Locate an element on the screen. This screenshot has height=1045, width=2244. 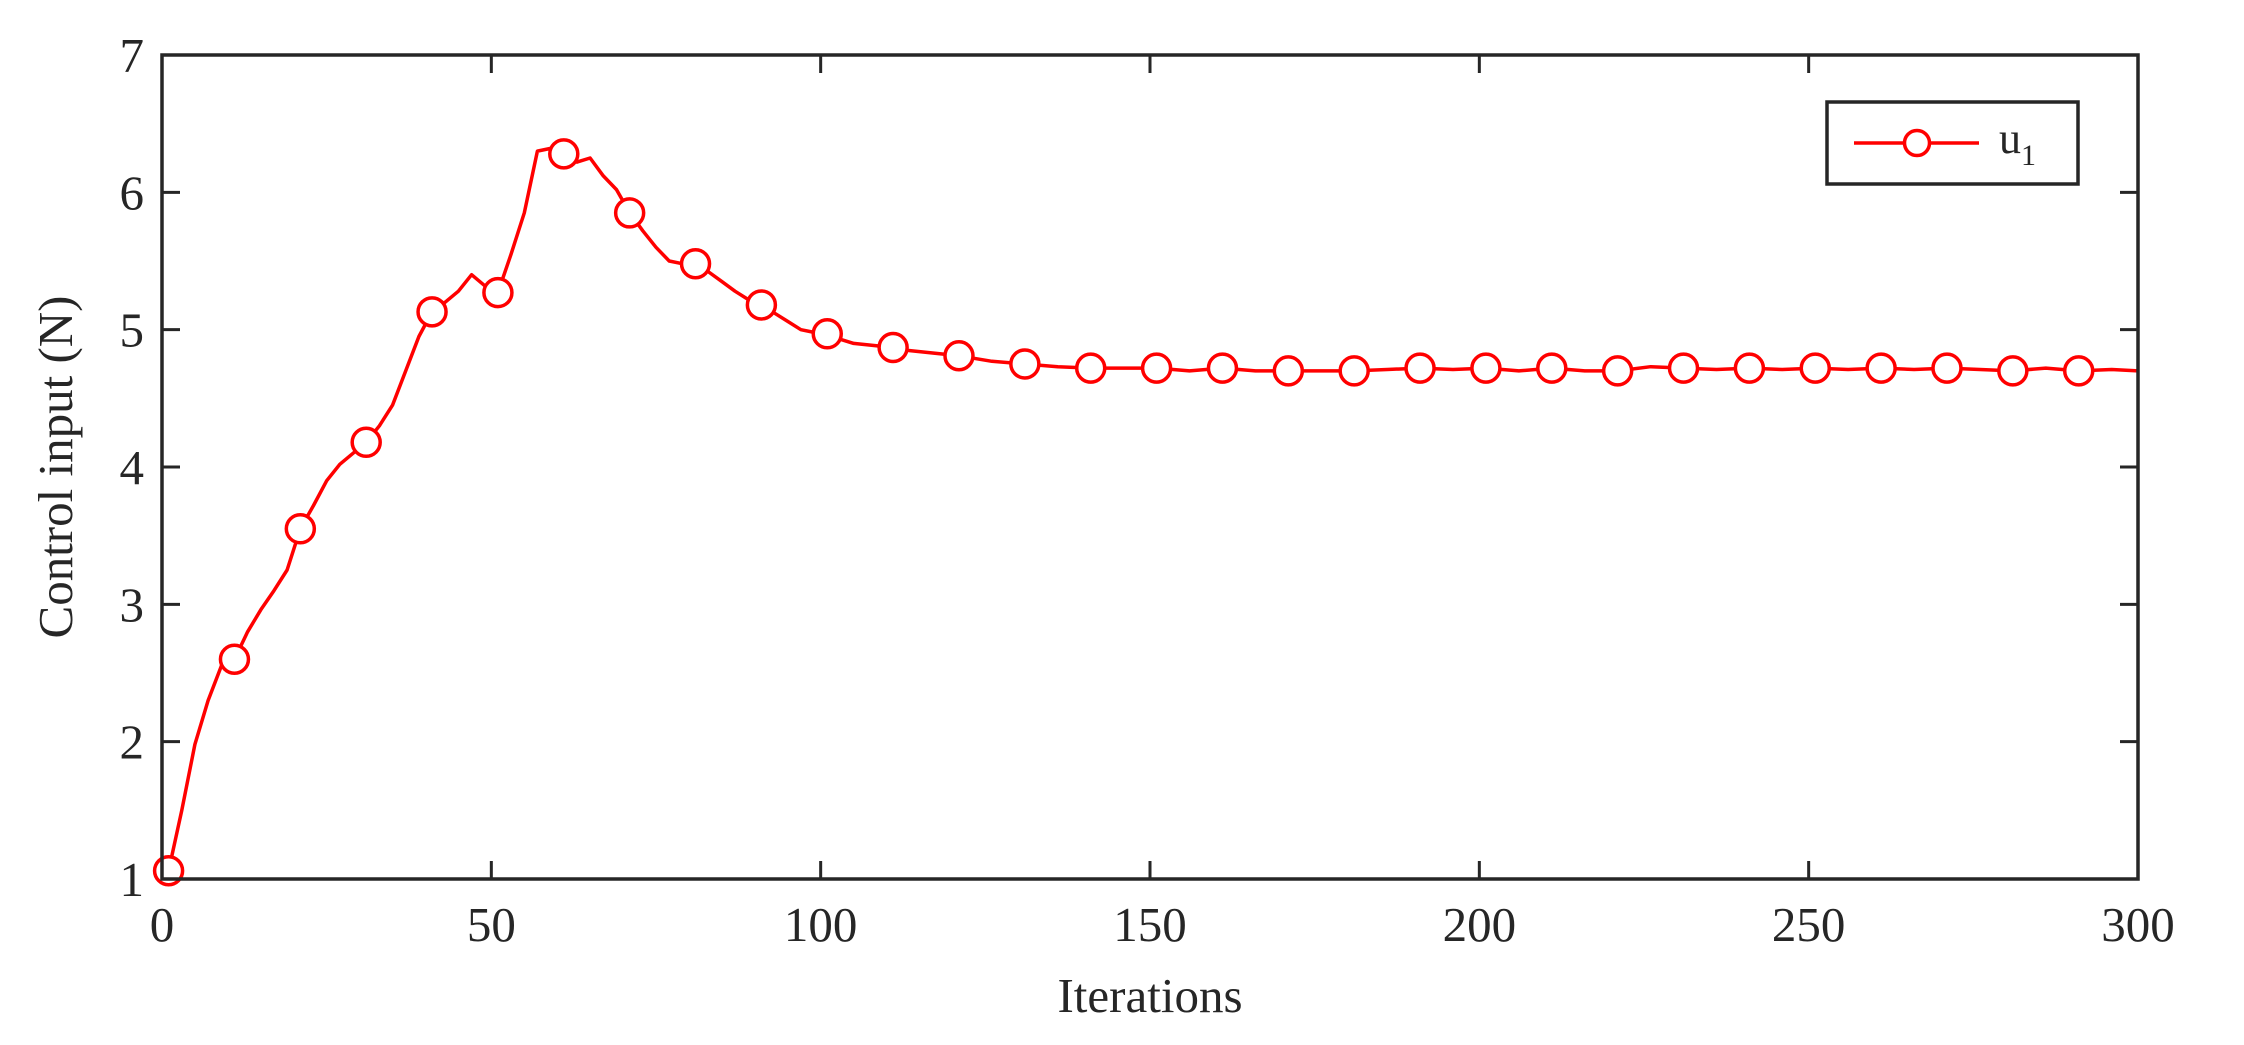
x-axis-title: Iterations is located at coordinates (1149, 995).